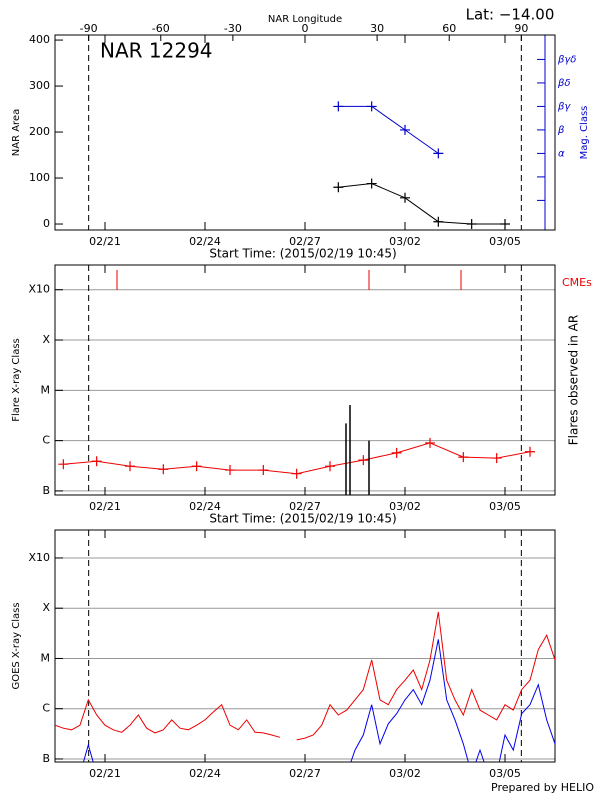 The image size is (600, 800). Describe the element at coordinates (39, 85) in the screenshot. I see `y-tick-label: 300` at that location.